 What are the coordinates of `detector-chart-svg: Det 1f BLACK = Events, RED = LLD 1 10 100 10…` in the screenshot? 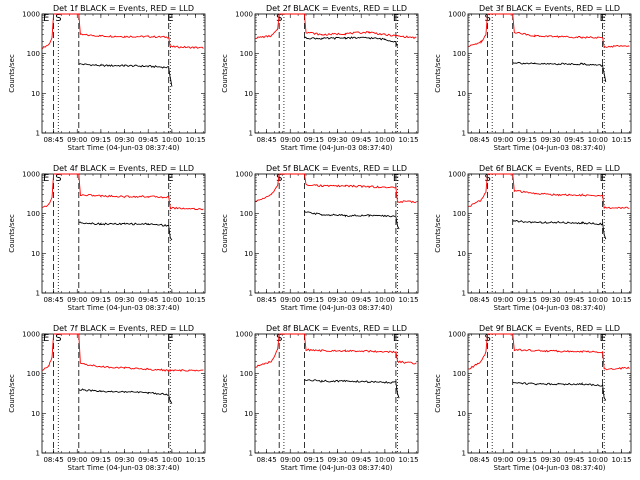 It's located at (107, 78).